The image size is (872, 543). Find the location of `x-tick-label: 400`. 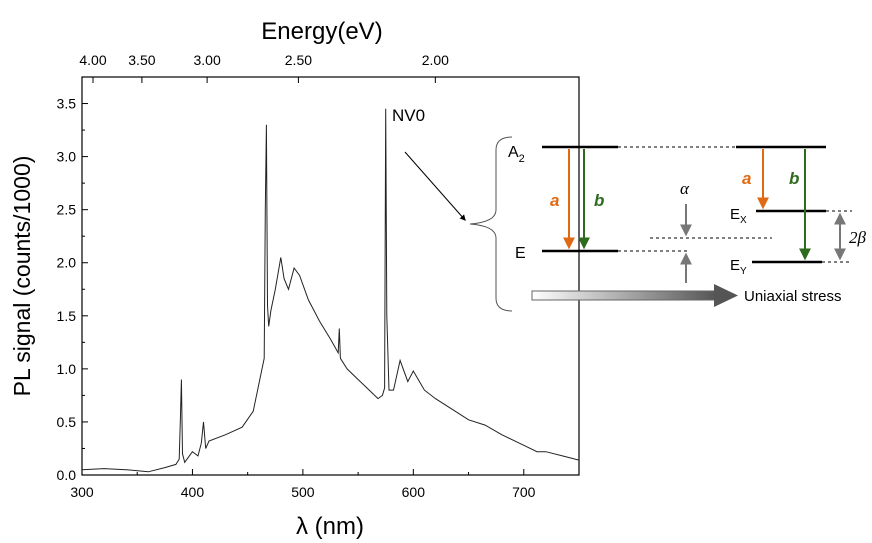

x-tick-label: 400 is located at coordinates (193, 492).